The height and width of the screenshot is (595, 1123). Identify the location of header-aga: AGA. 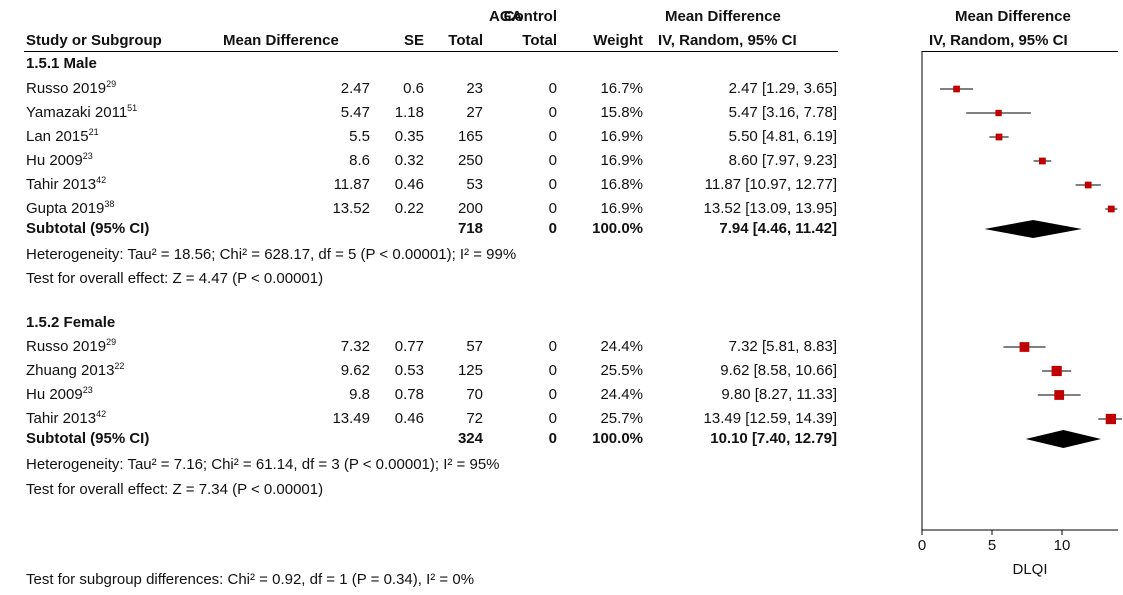
(506, 16).